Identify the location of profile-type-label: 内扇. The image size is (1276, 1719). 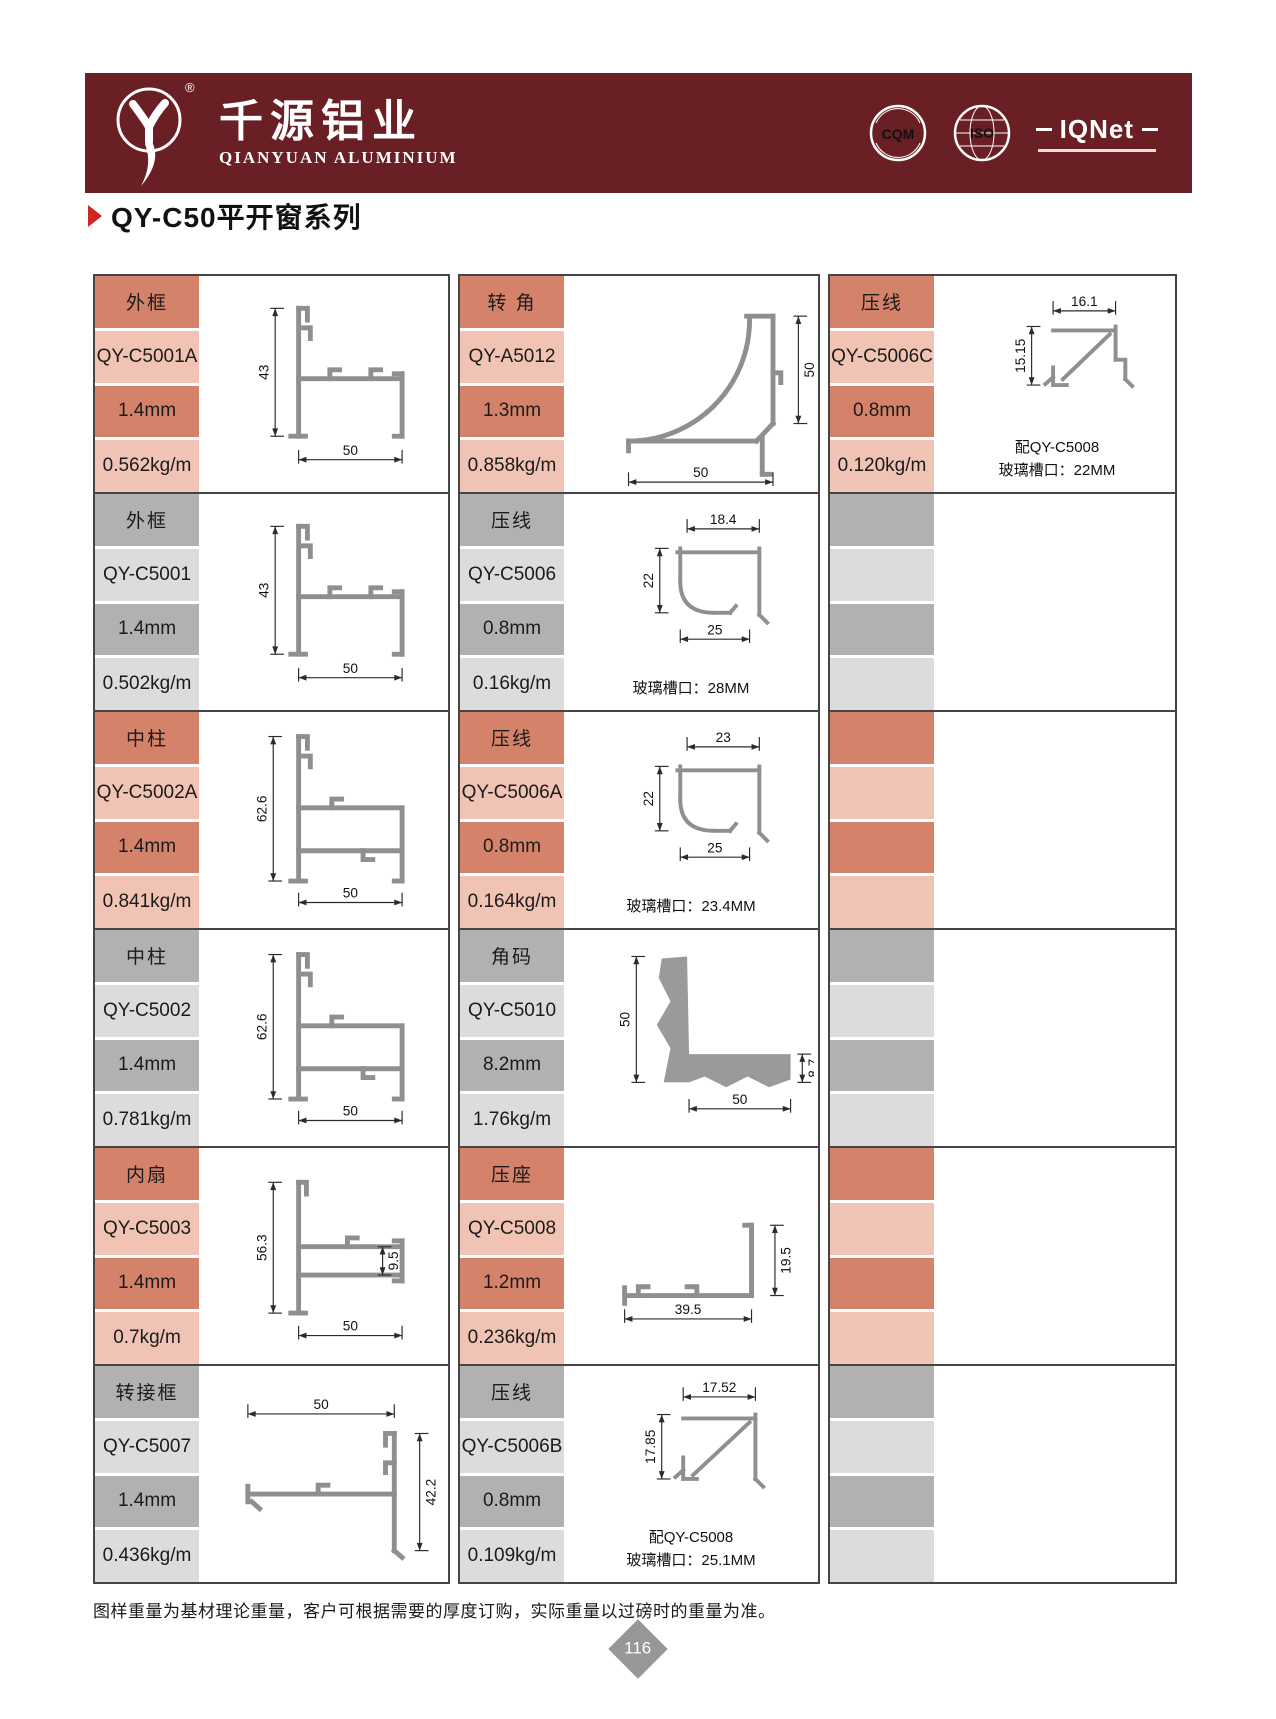
(147, 1174).